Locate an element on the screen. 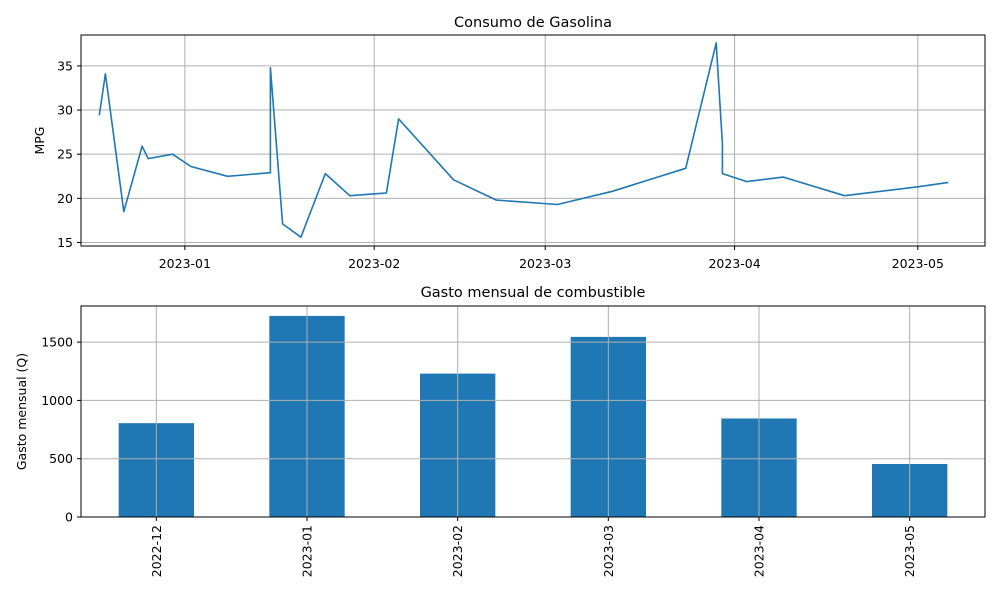 The height and width of the screenshot is (604, 1000). mpg-y-tick-label: 15 is located at coordinates (65, 242).